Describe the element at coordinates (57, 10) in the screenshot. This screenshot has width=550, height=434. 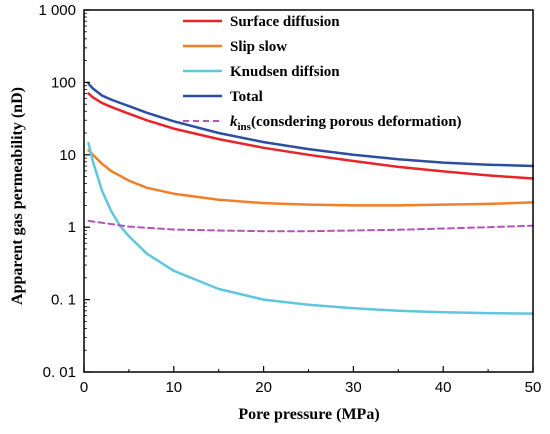
I see `y-tick-label-5: 1 000` at that location.